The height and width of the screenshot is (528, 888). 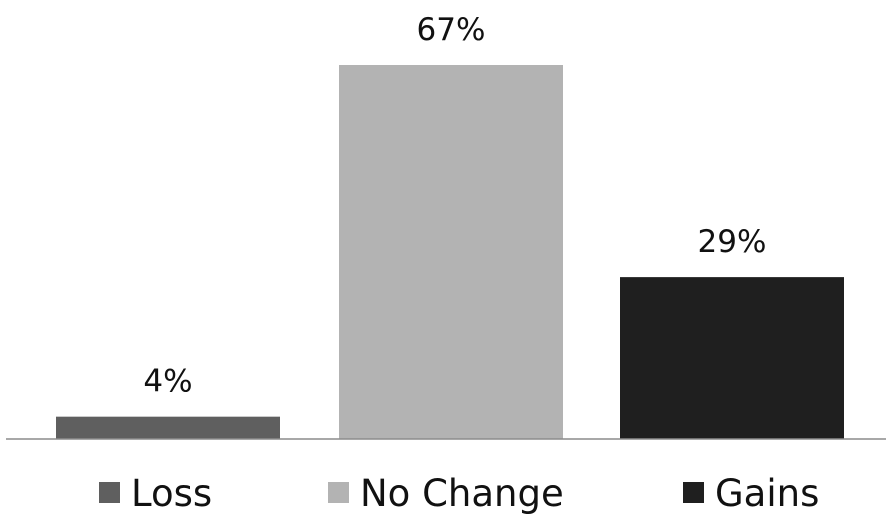 I want to click on value-label-loss: 4%, so click(x=167, y=382).